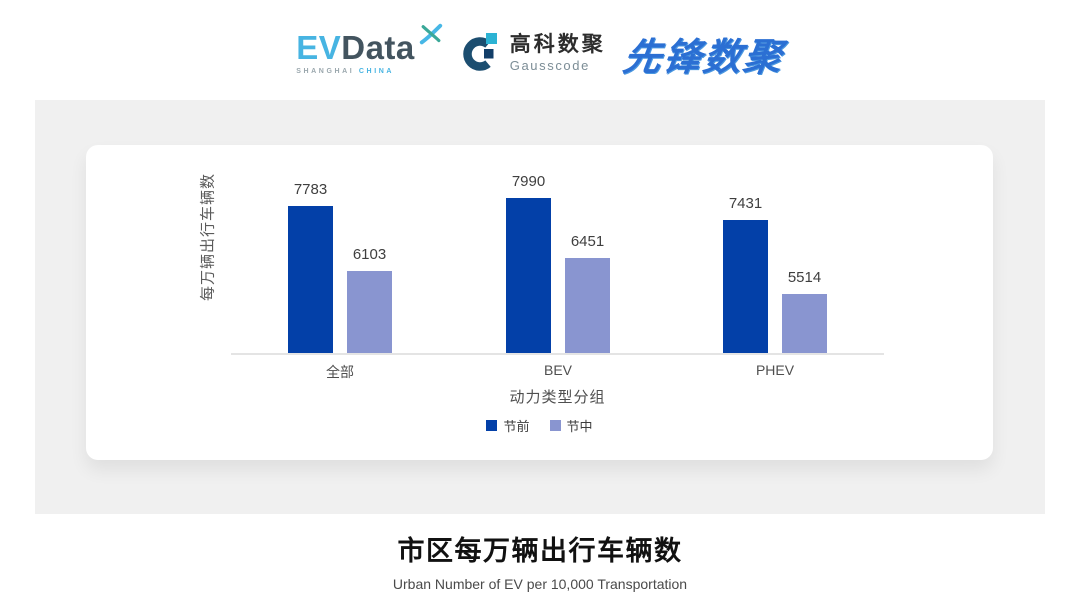 This screenshot has height=608, width=1080. I want to click on evdata-logo: EVData SHANGHAI CHINA, so click(369, 49).